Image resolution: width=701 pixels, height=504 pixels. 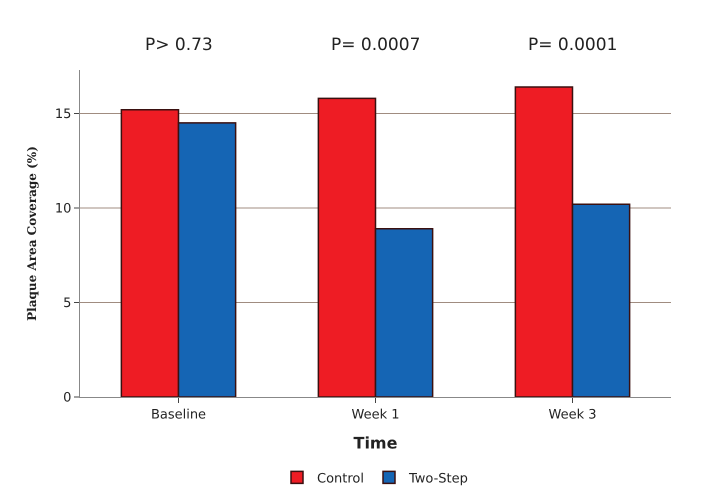 I want to click on legend-label: Control, so click(x=340, y=478).